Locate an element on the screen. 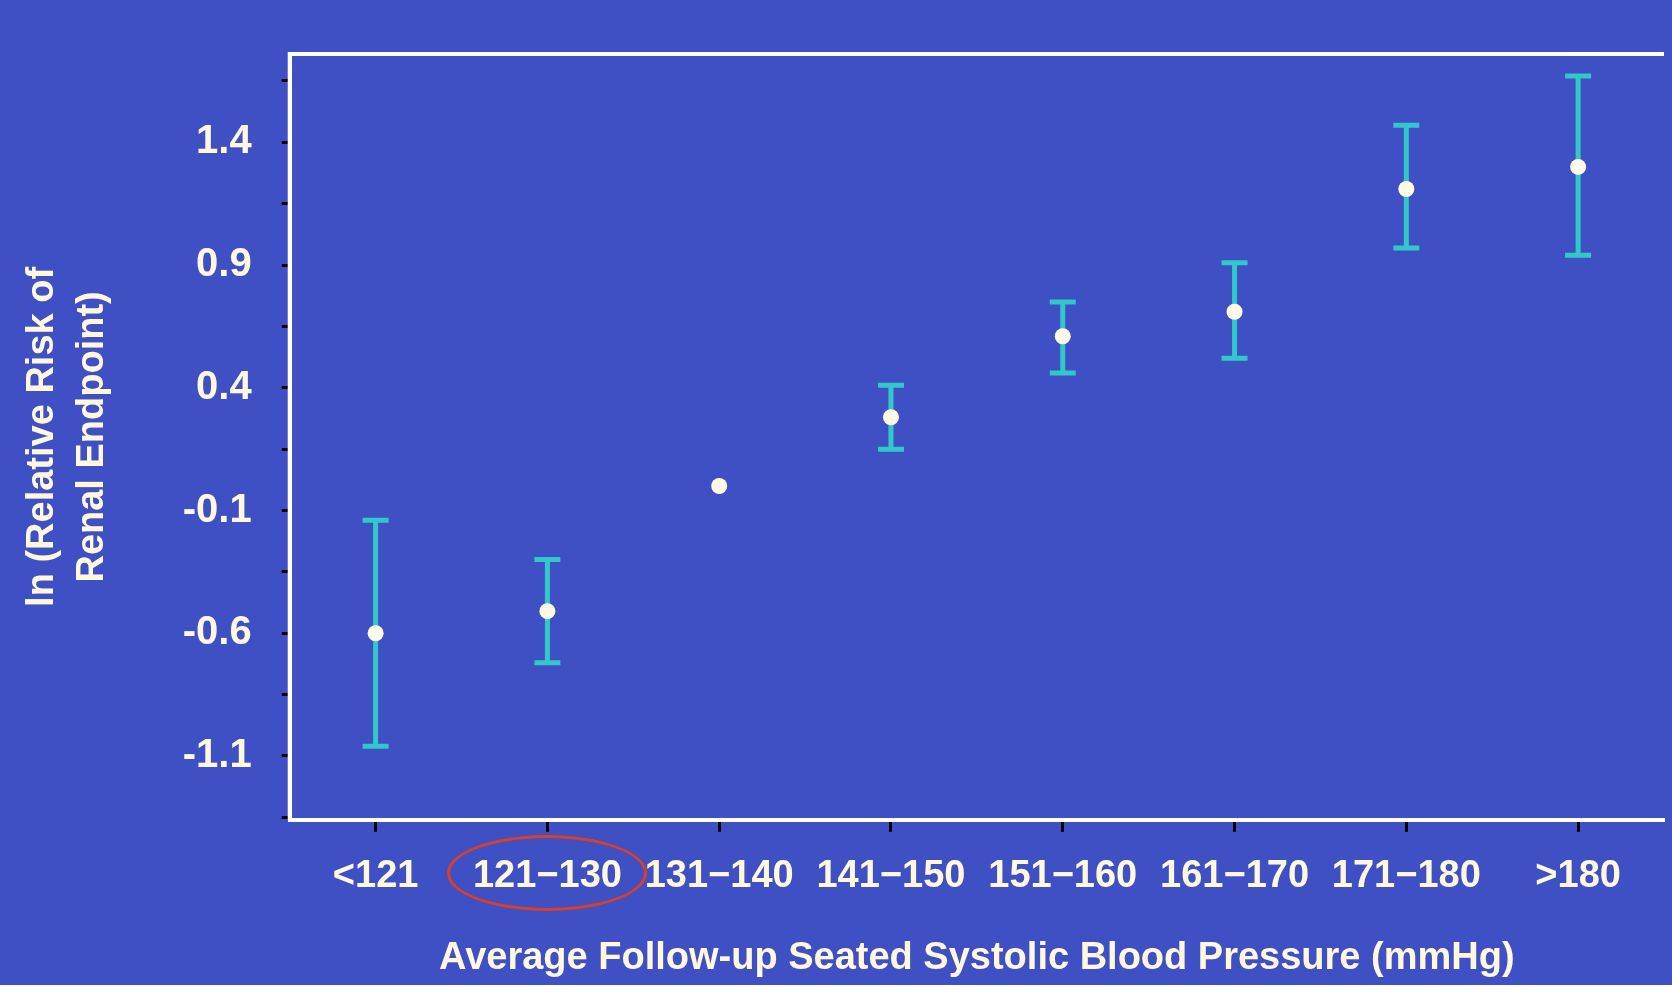 This screenshot has width=1672, height=993. x-tick-label: <121 is located at coordinates (375, 874).